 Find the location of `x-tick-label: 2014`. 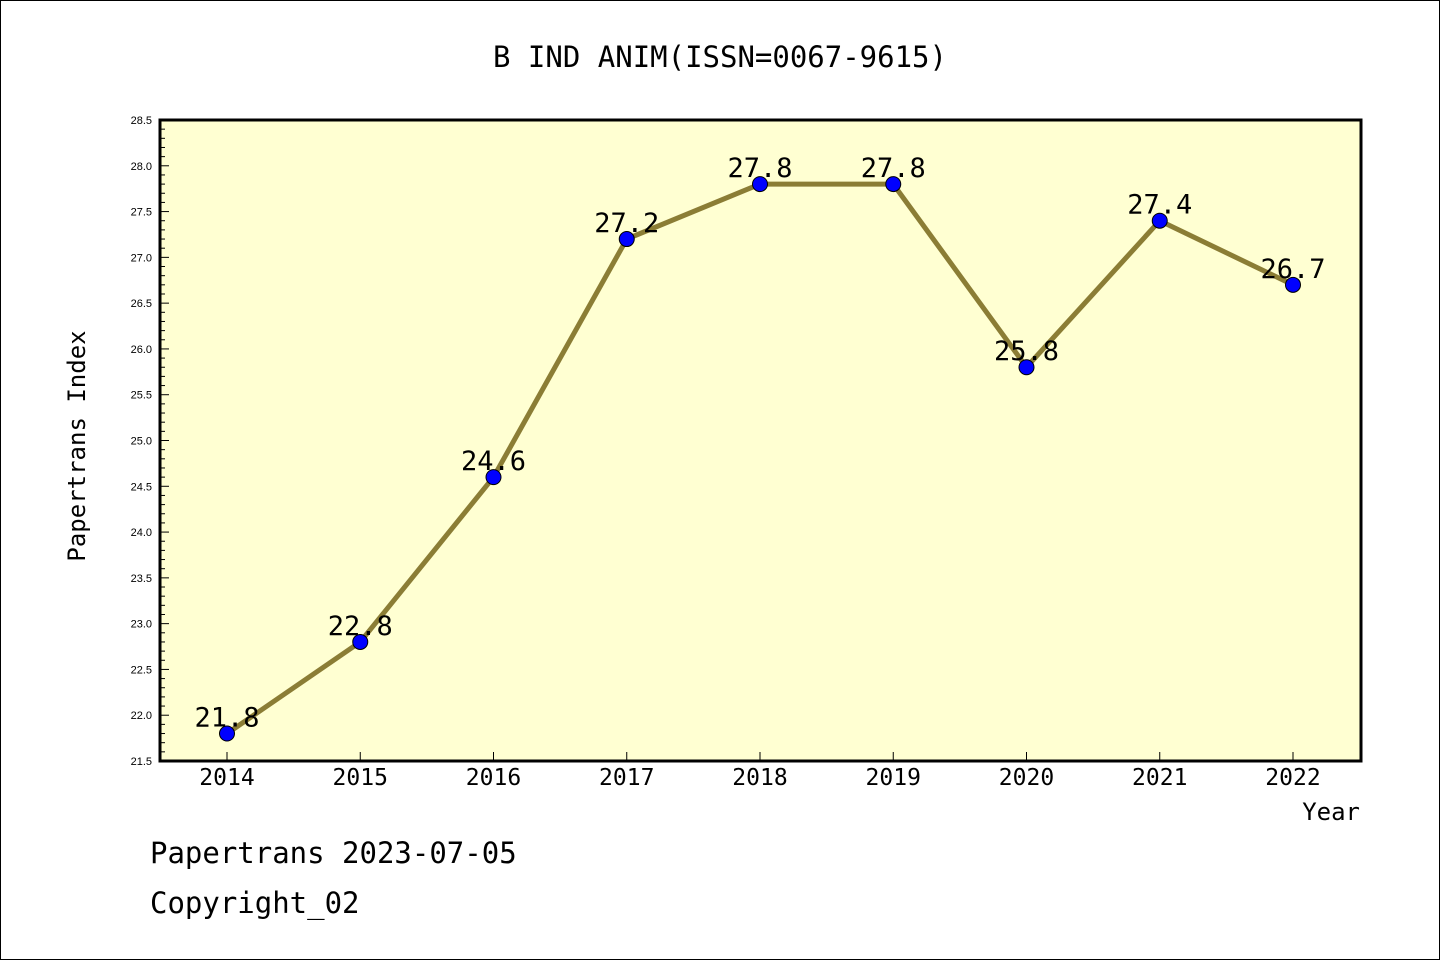

x-tick-label: 2014 is located at coordinates (226, 778).